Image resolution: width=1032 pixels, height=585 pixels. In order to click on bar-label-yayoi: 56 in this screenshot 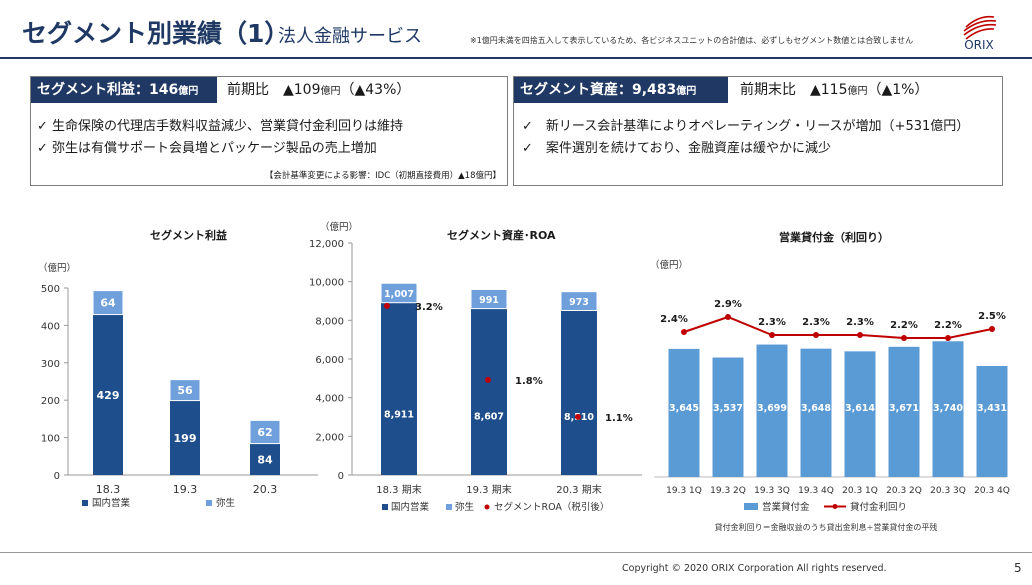, I will do `click(185, 390)`.